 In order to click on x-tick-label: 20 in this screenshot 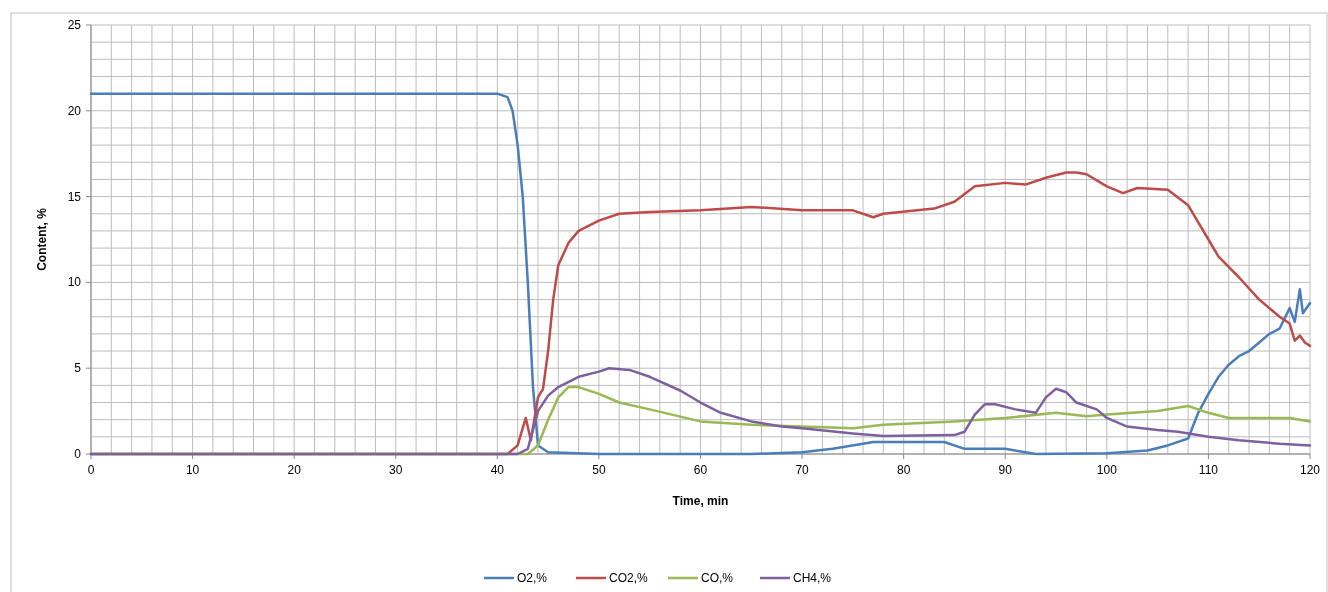, I will do `click(294, 470)`.